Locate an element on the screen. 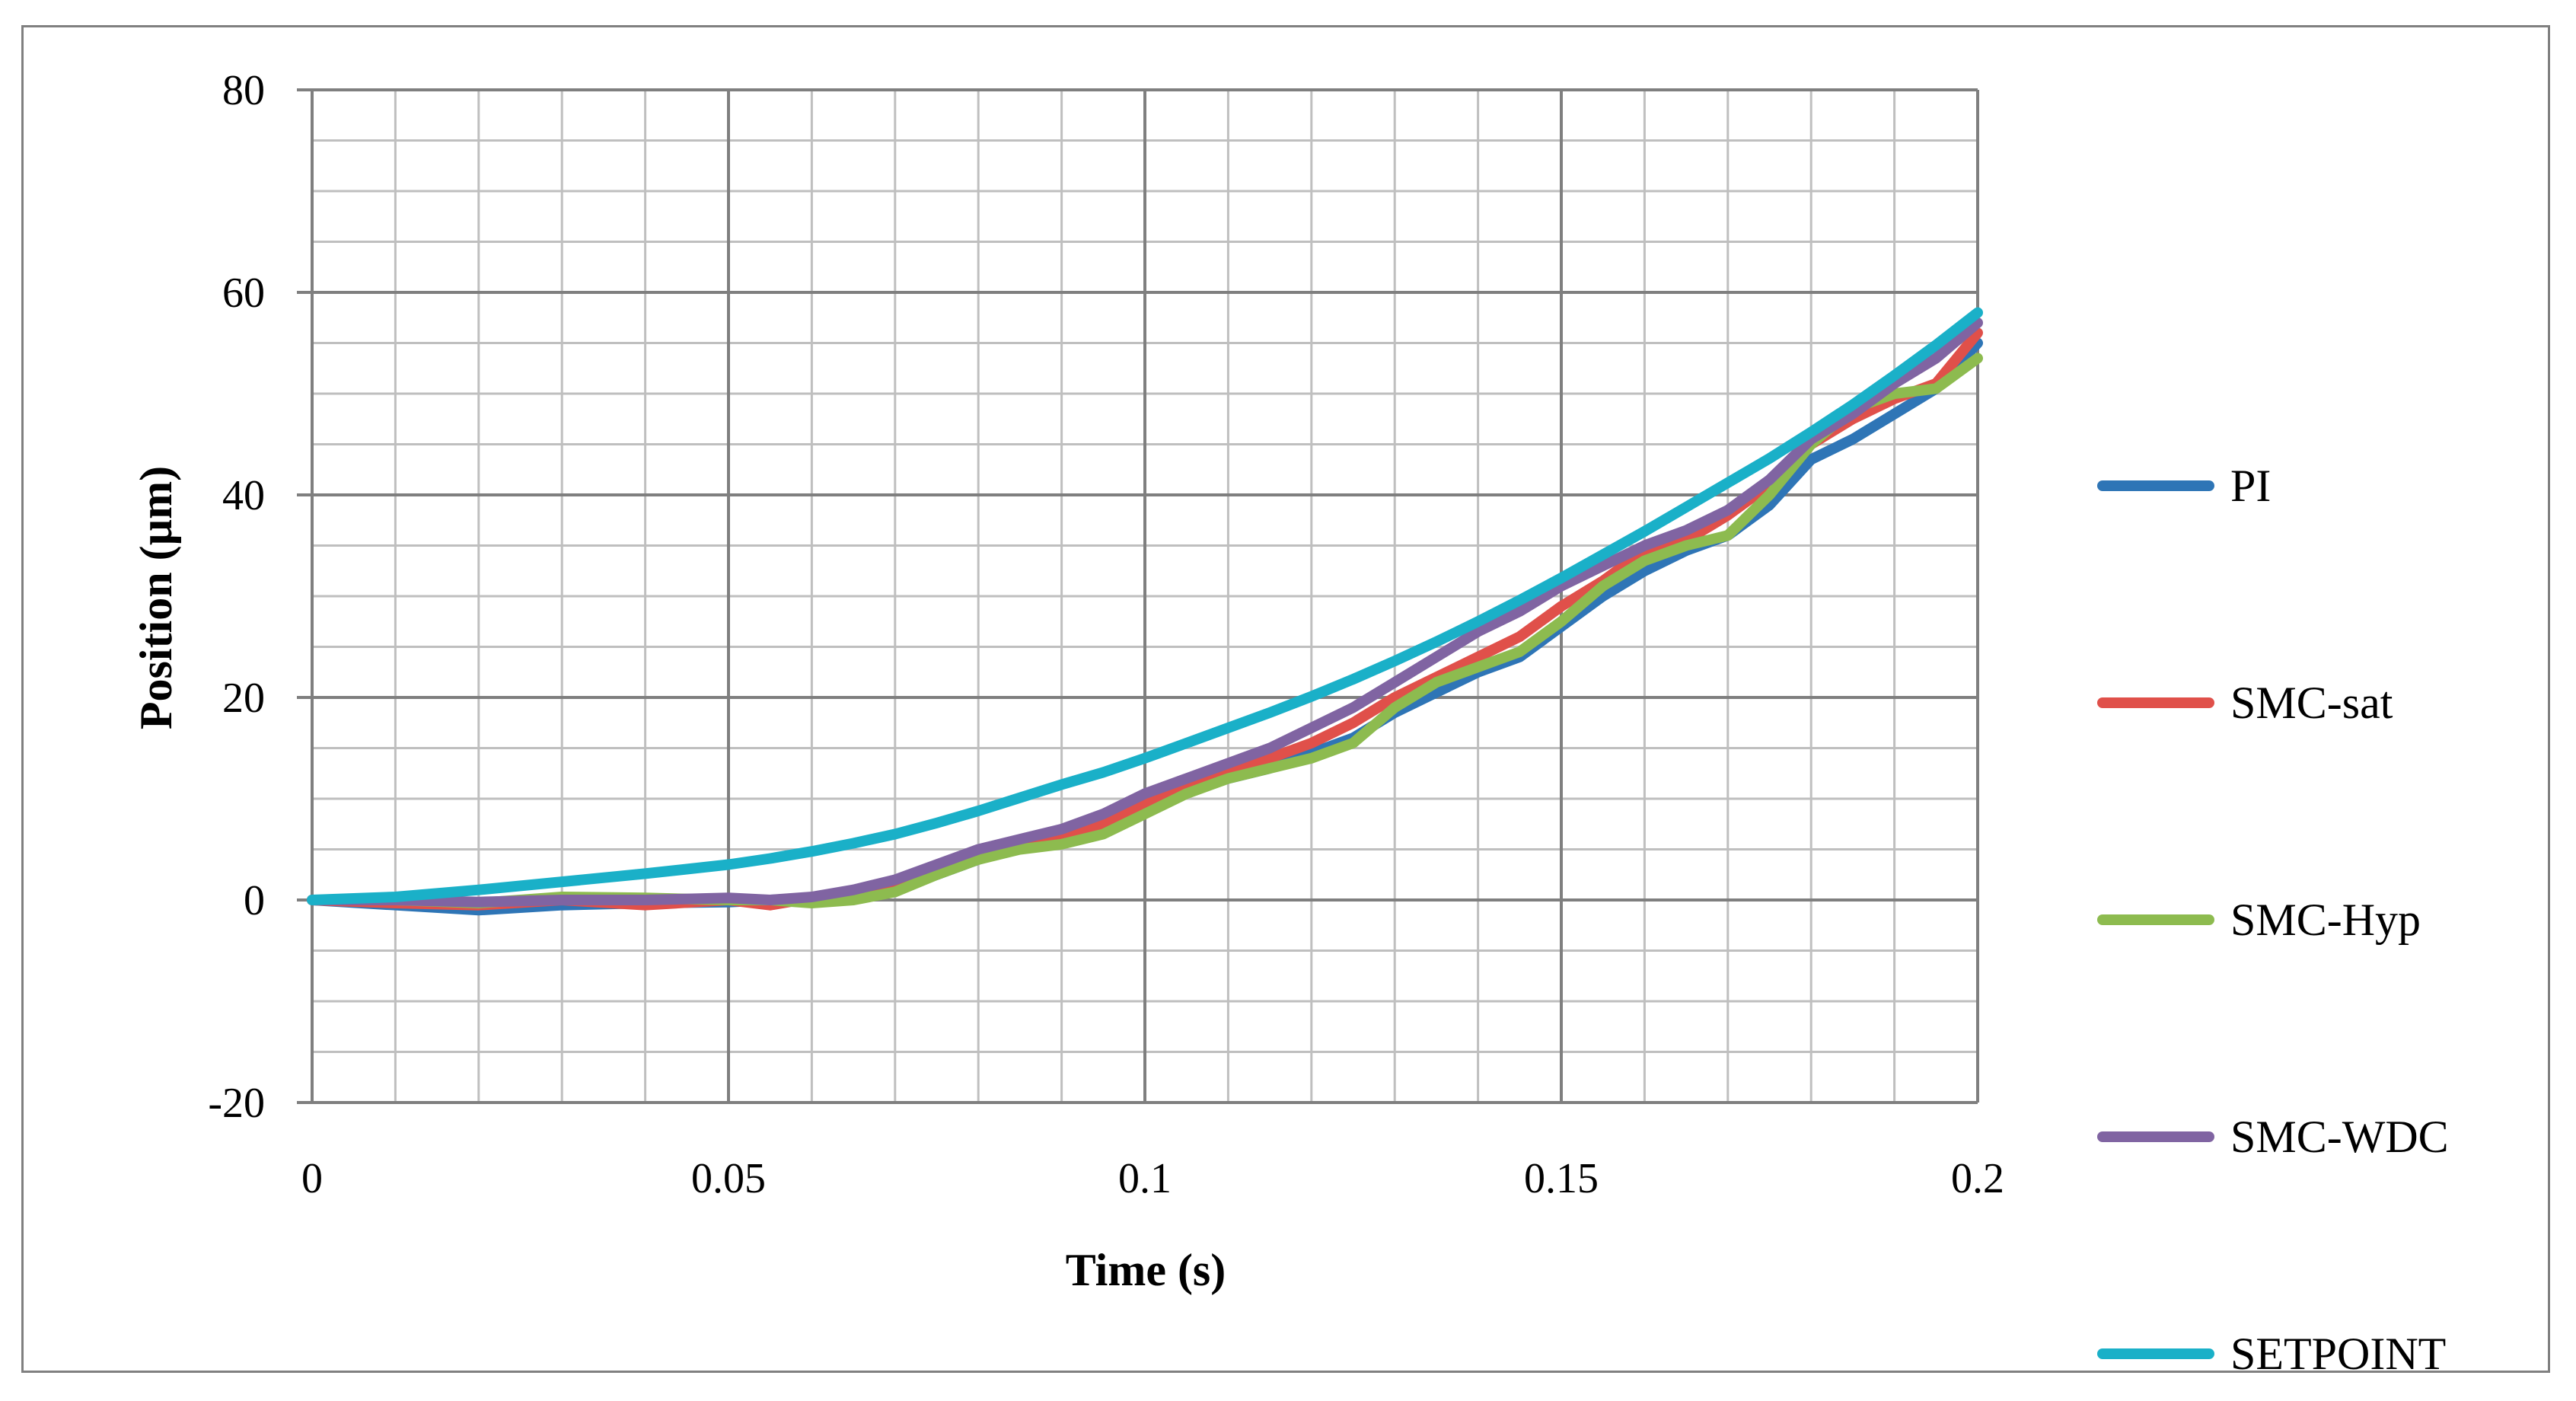  legend-label-pi: PI is located at coordinates (2250, 486).